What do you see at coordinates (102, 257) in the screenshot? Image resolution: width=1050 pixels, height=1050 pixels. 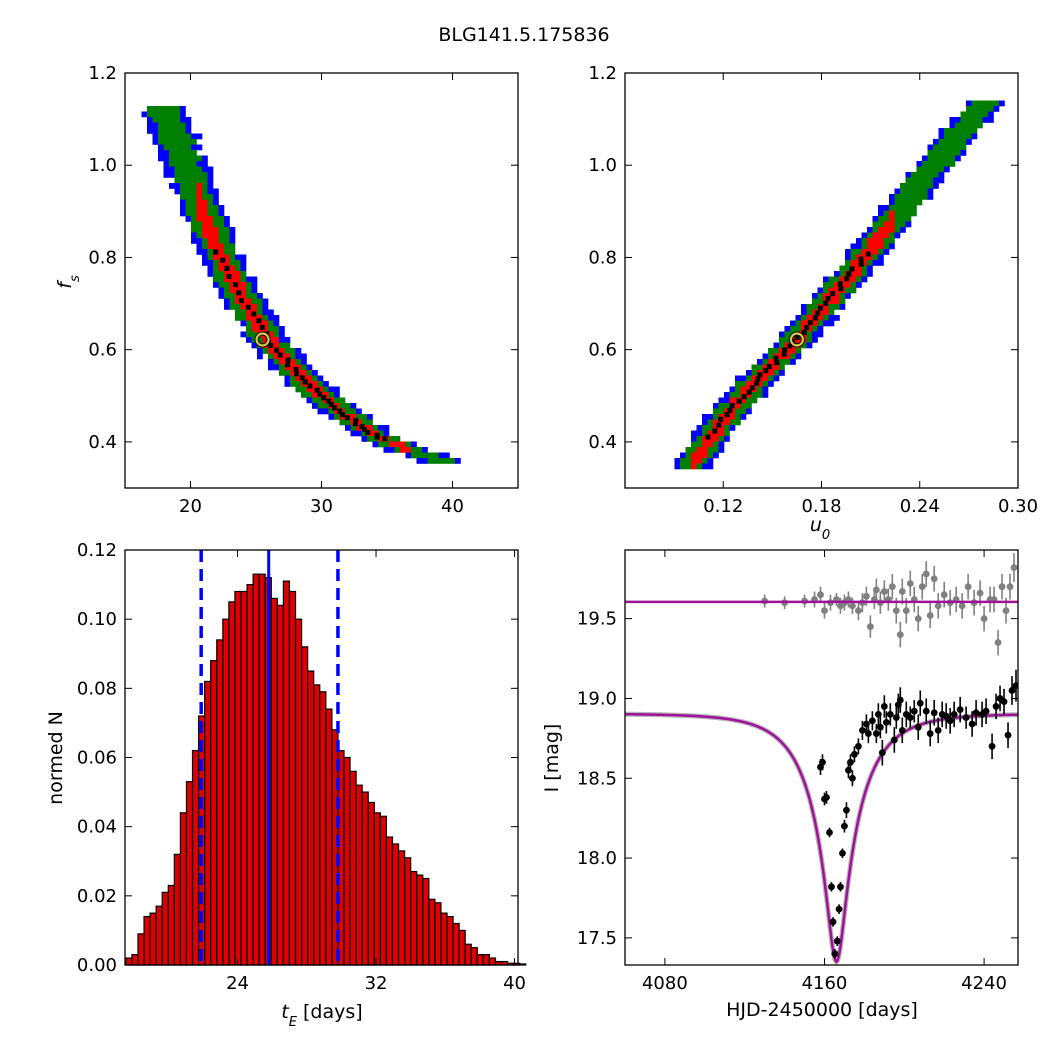 I see `y-tick-label: 0.8` at bounding box center [102, 257].